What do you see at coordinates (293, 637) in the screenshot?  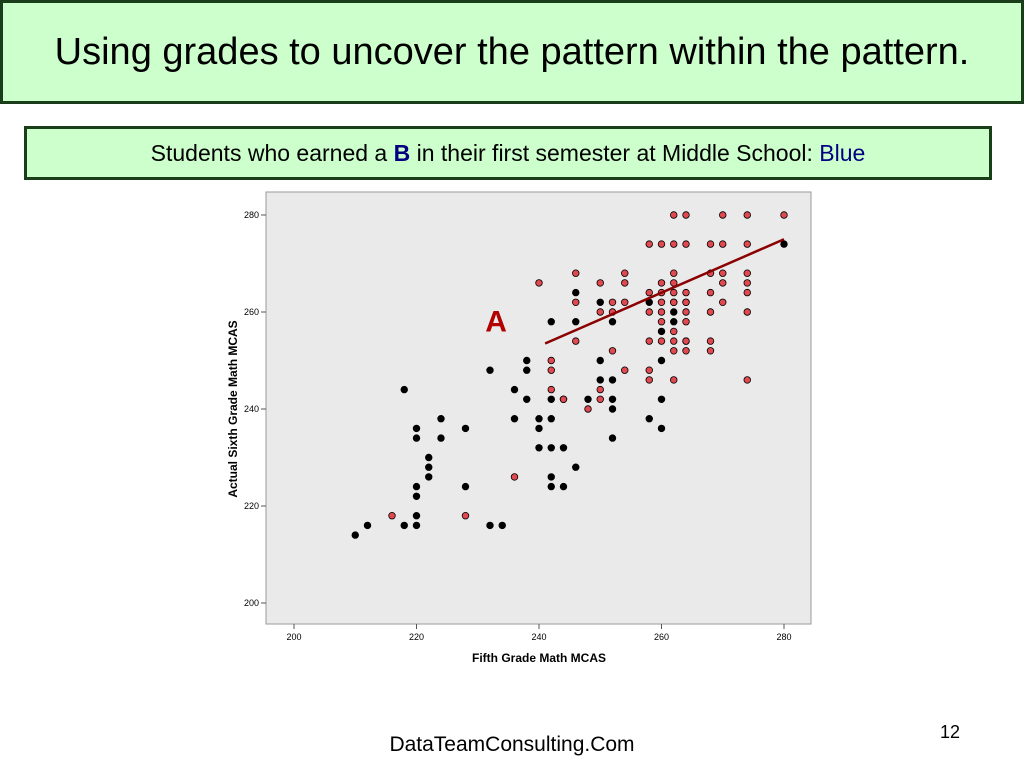 I see `x-tick-label: 200` at bounding box center [293, 637].